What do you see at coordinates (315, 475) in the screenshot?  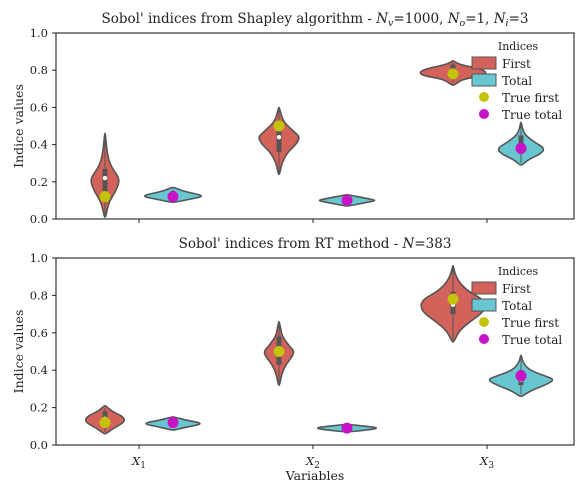 I see `x-axis-label: Variables` at bounding box center [315, 475].